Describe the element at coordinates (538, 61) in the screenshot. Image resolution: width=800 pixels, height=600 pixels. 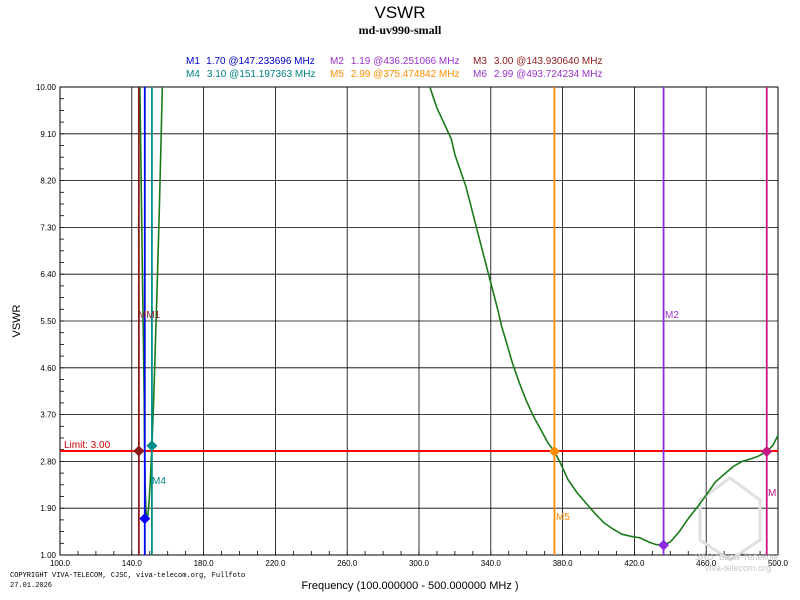
I see `readout-m3: M3 3.00 @143.930640 MHz` at that location.